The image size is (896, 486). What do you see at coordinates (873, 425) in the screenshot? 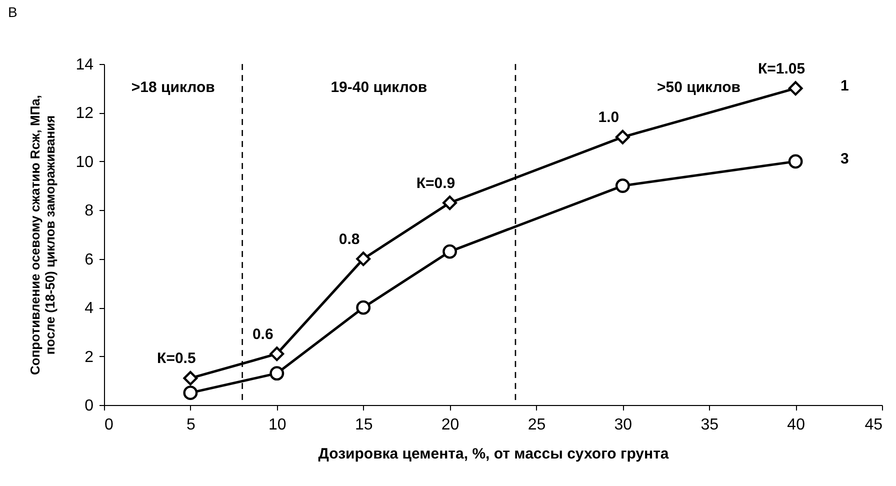
I see `x-tick-label: 45` at bounding box center [873, 425].